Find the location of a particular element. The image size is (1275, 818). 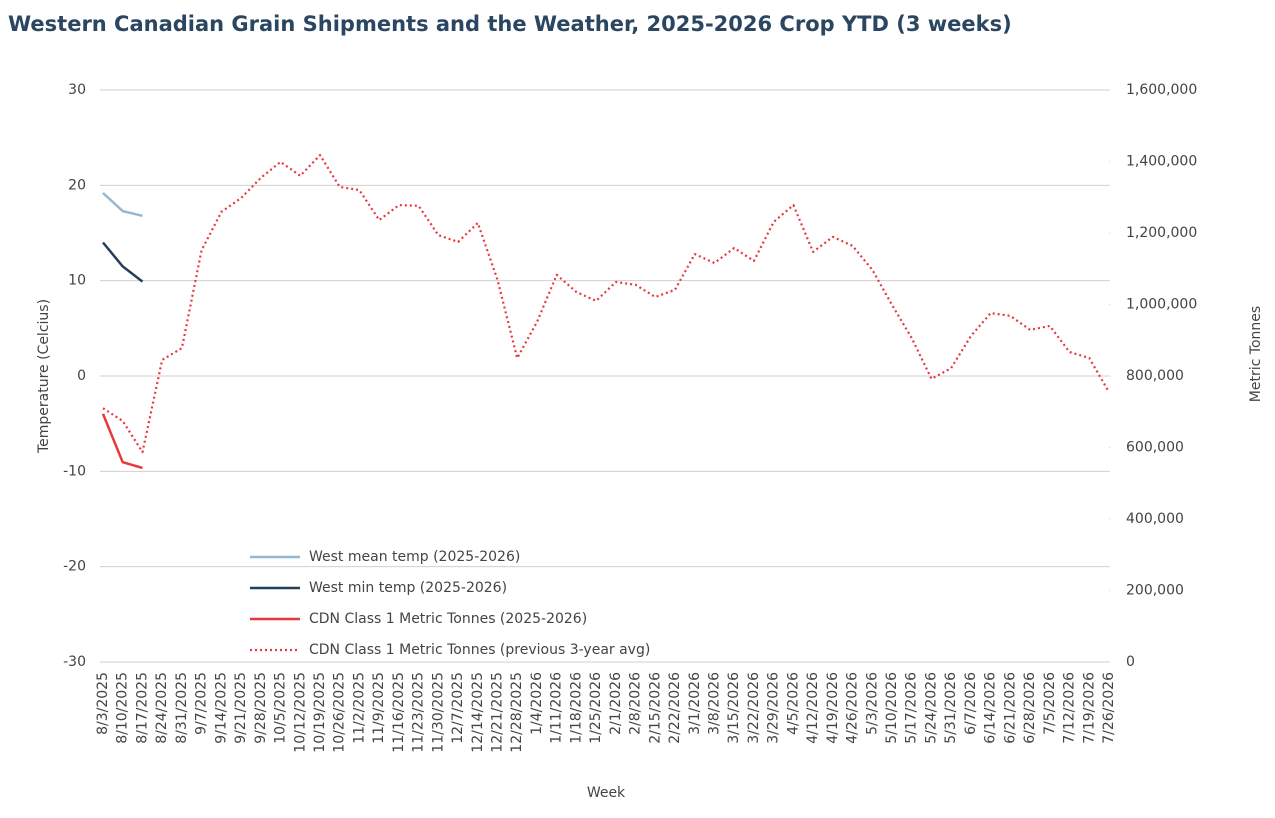

y-tick-label: 20 is located at coordinates (77, 185).